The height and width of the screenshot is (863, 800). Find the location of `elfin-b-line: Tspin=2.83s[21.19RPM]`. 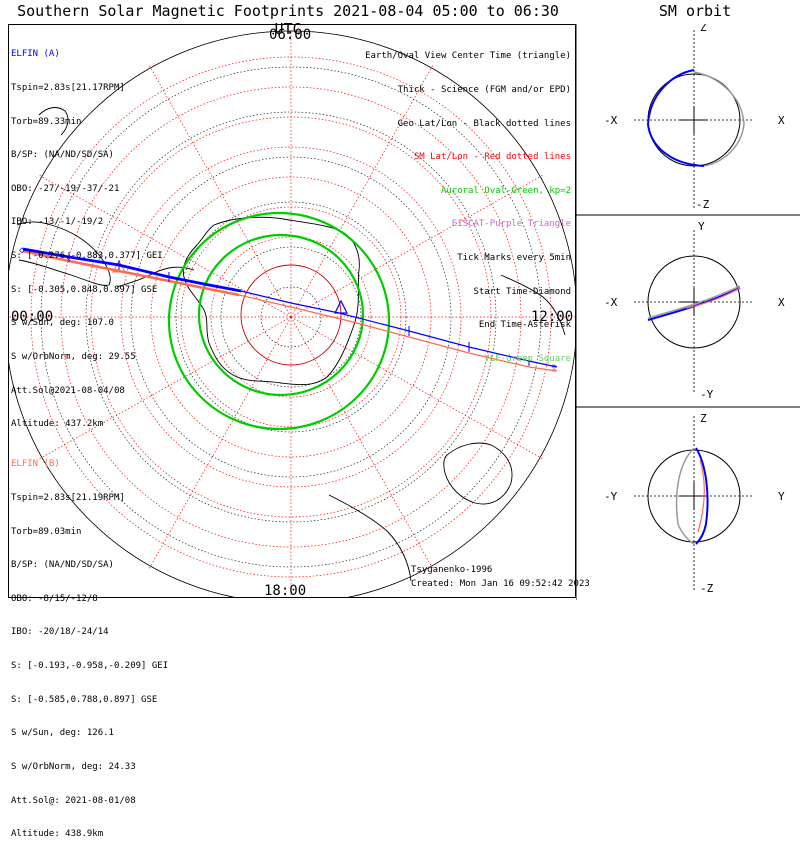

elfin-b-line: Tspin=2.83s[21.19RPM] is located at coordinates (68, 498).